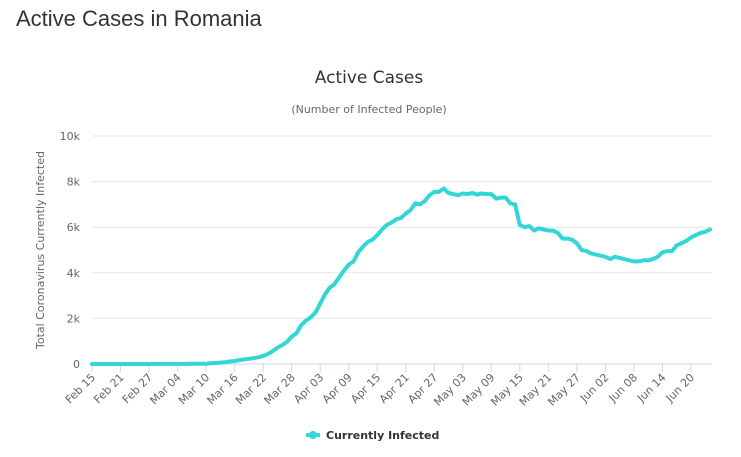 The image size is (741, 457). I want to click on y-tick-label: 6k, so click(74, 227).